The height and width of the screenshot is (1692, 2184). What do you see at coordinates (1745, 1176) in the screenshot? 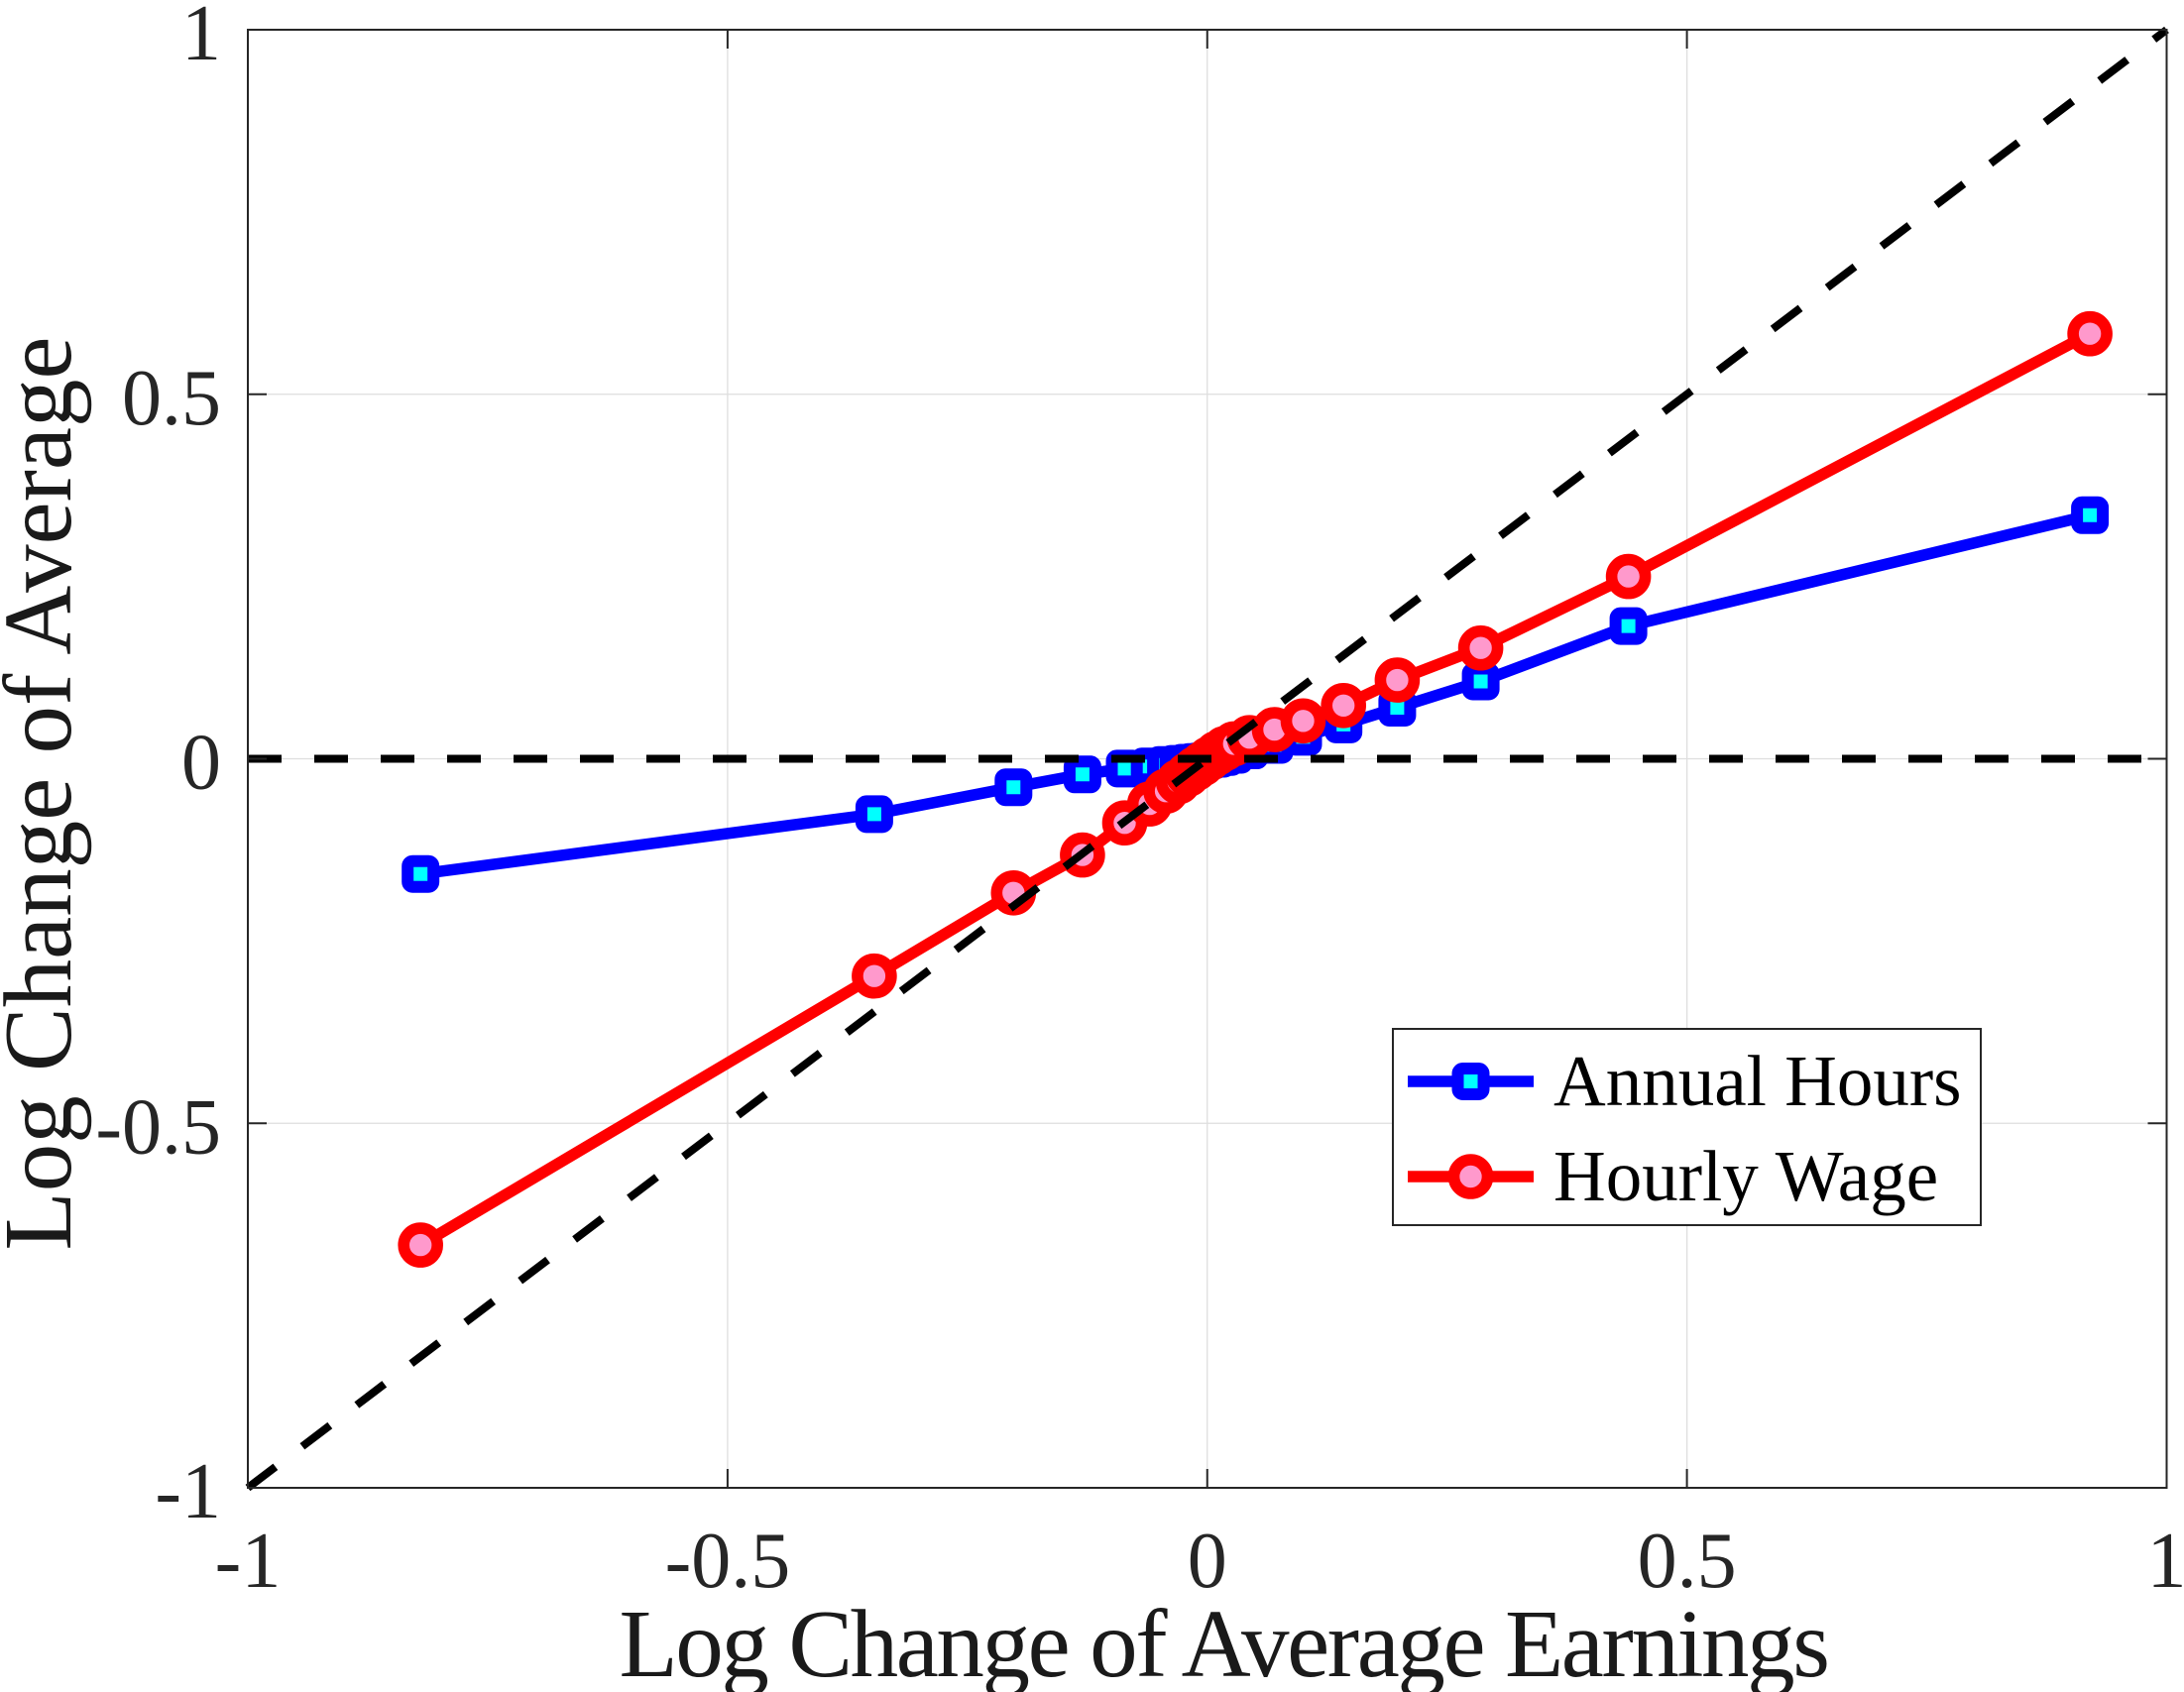
I see `svg-text: Hourly Wage` at bounding box center [1745, 1176].